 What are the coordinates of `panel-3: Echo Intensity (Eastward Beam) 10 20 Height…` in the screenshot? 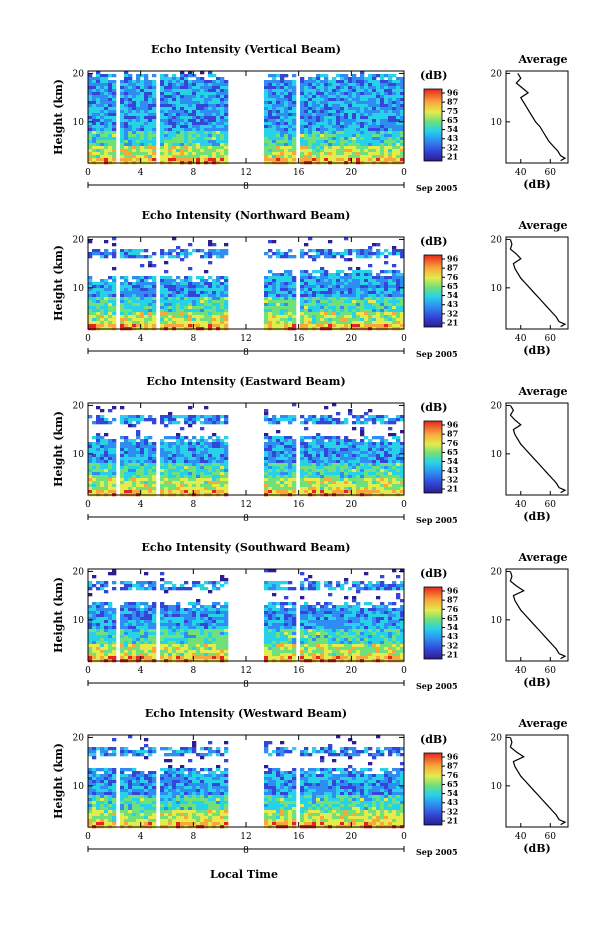 It's located at (310, 450).